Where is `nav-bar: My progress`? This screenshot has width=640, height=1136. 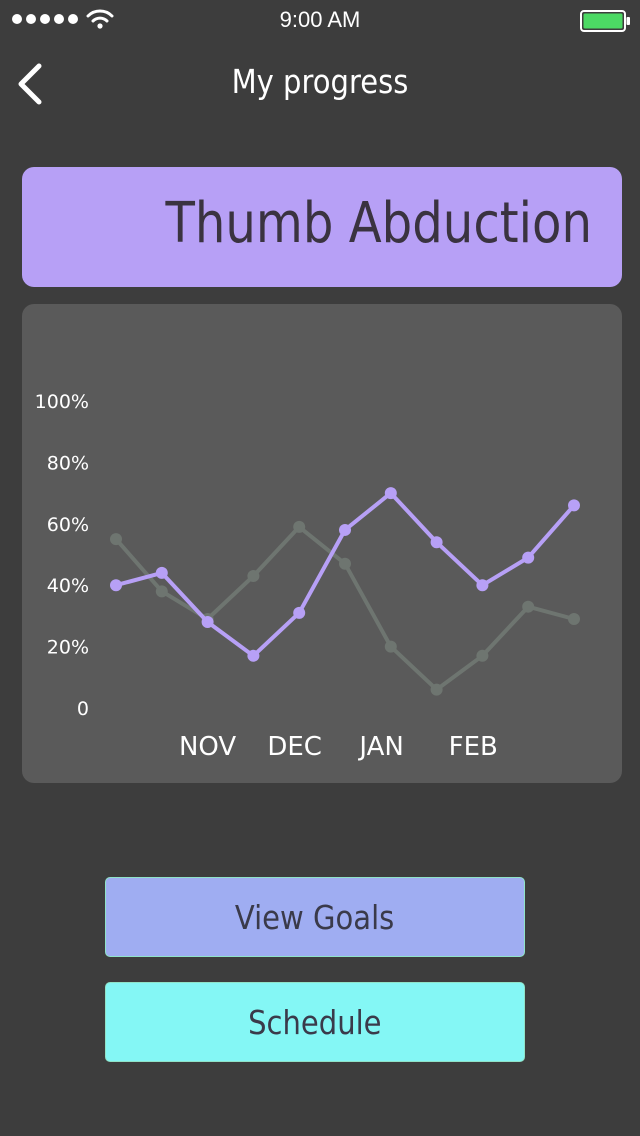
nav-bar: My progress is located at coordinates (320, 84).